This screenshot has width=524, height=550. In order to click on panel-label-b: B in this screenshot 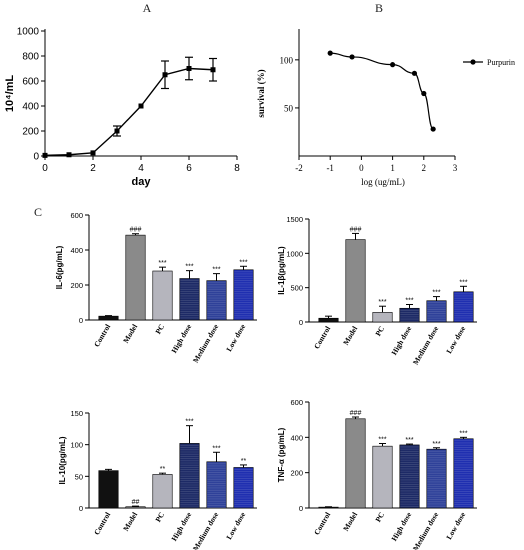, I will do `click(379, 8)`.